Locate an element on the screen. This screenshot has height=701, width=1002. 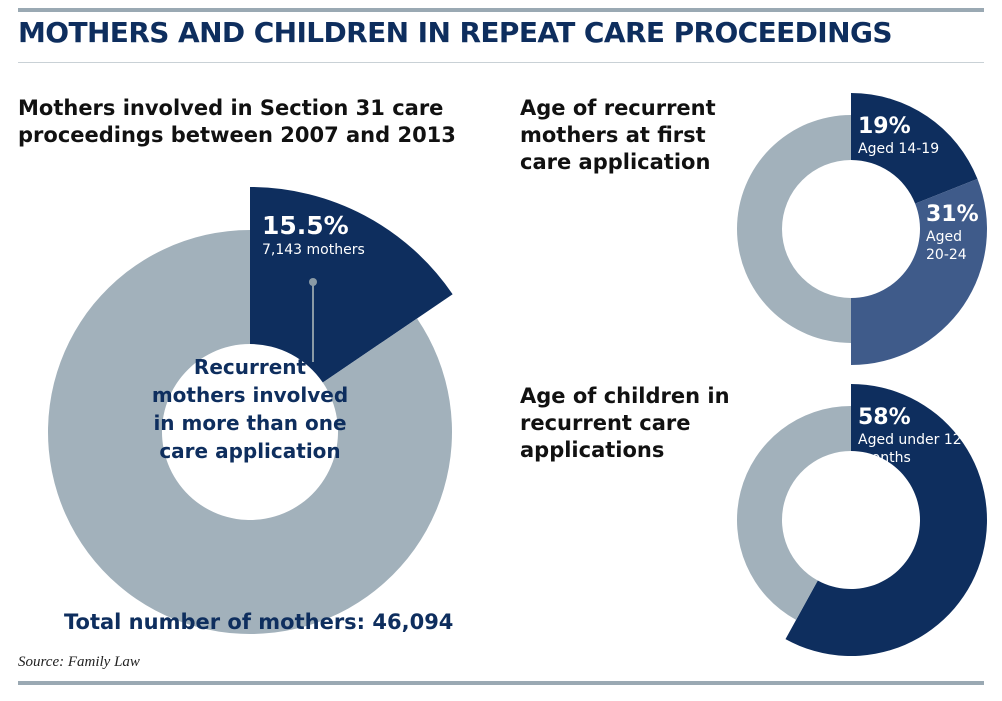
title-divider is located at coordinates (501, 62).